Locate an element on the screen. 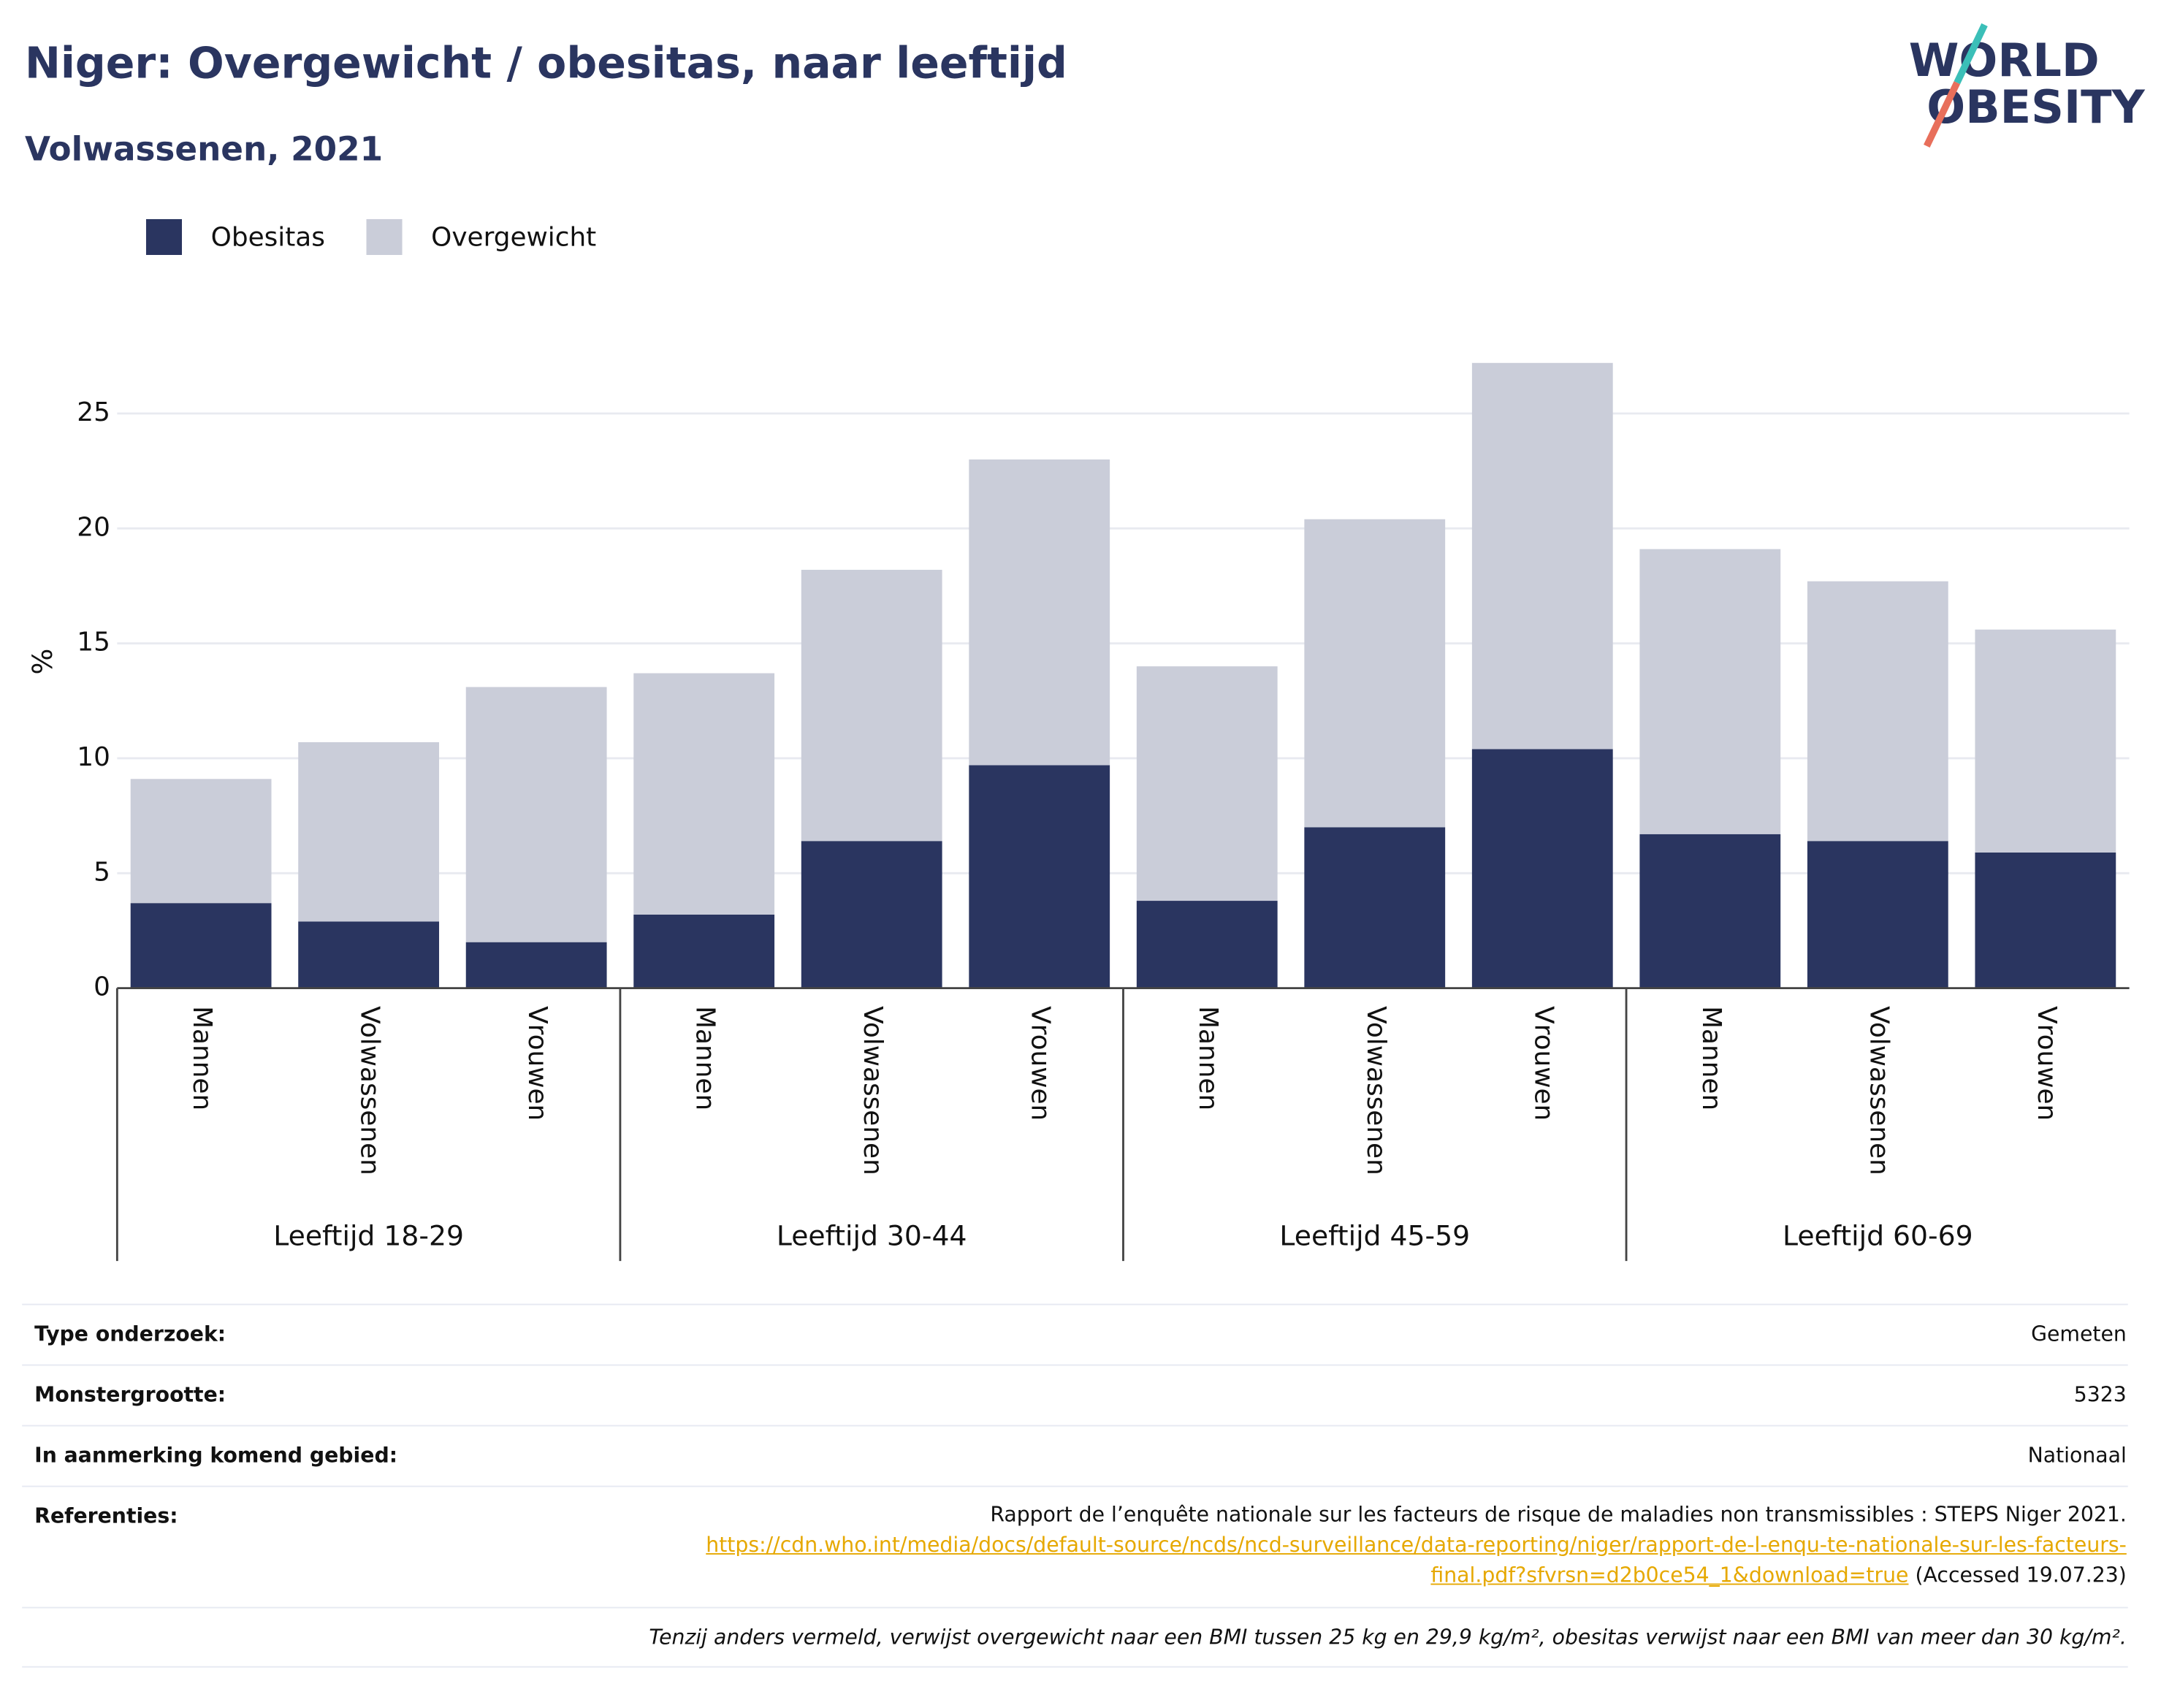 This screenshot has height=1708, width=2161. value: Gemeten is located at coordinates (2079, 1335).